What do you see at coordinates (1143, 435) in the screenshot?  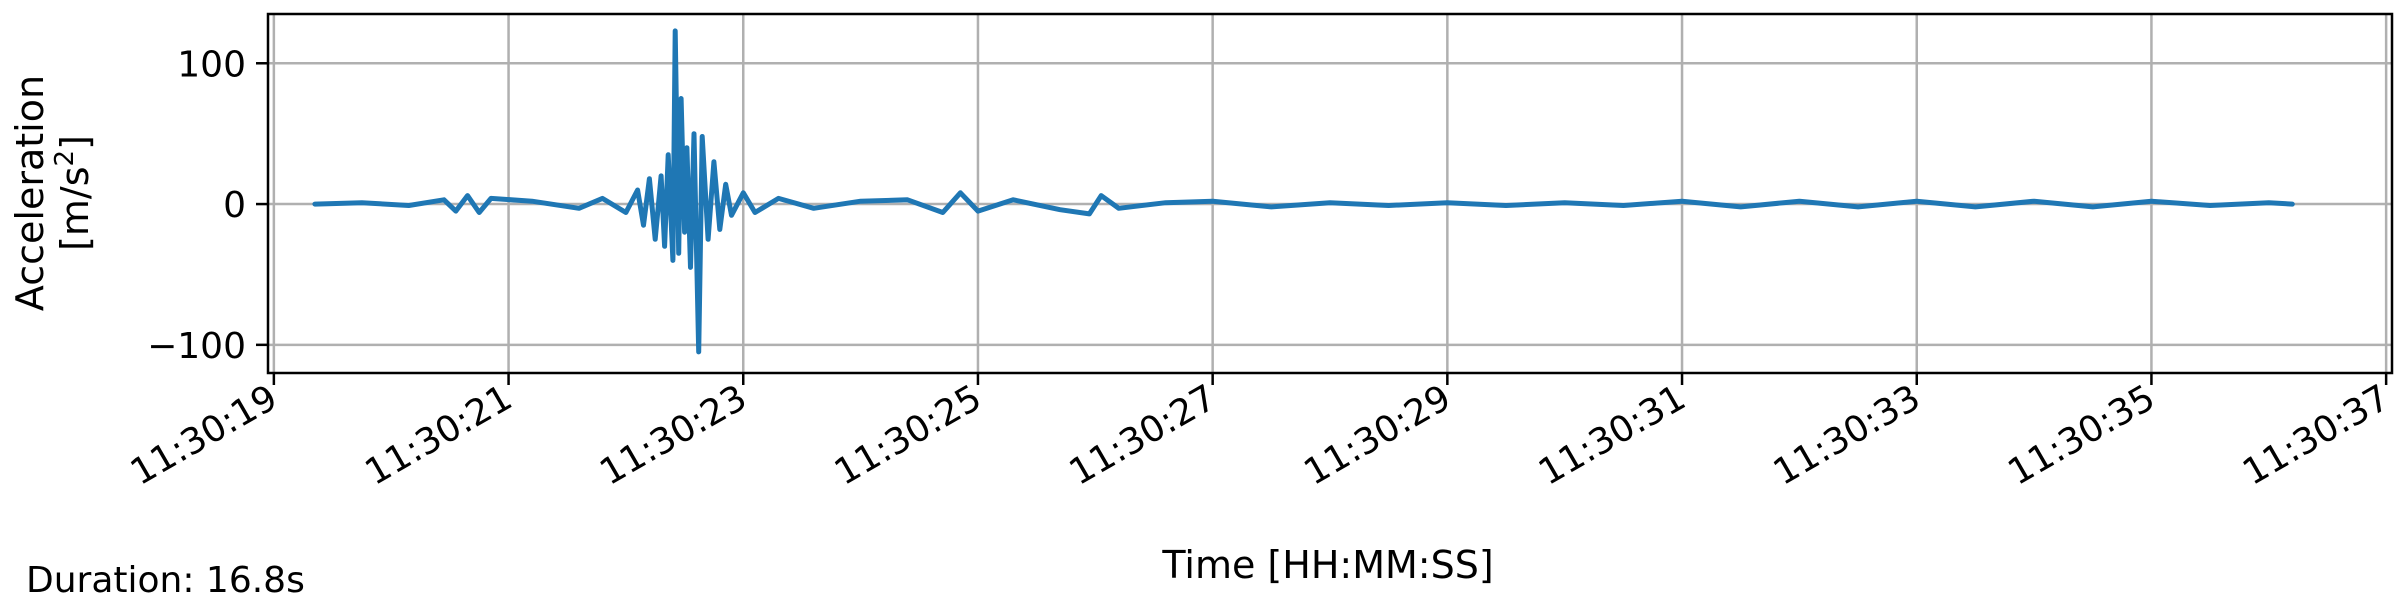 I see `x-tick-label: 11:30:27` at bounding box center [1143, 435].